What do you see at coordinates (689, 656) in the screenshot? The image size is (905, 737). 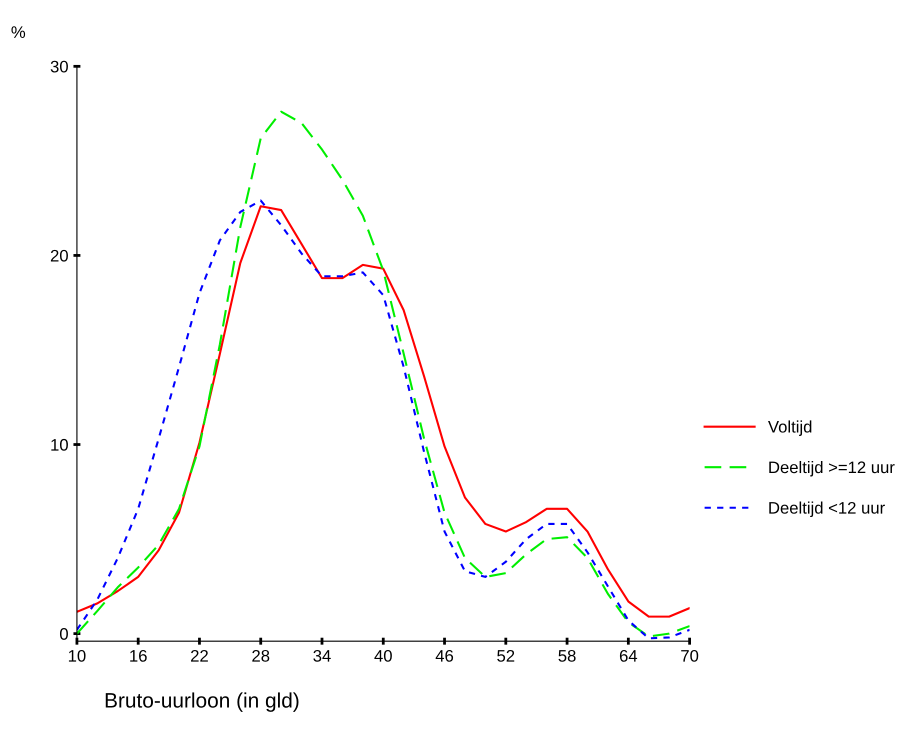 I see `x-tick-label: 70` at bounding box center [689, 656].